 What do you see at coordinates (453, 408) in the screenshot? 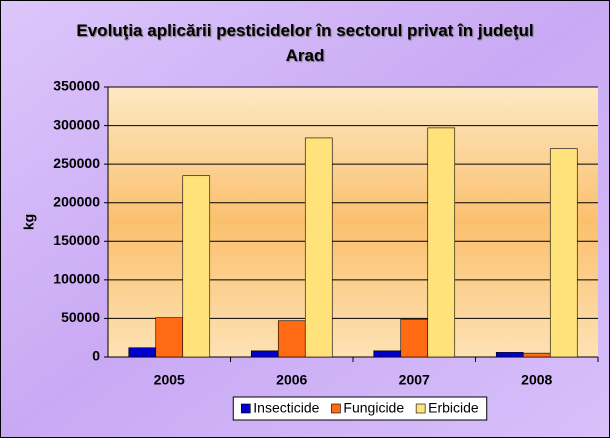
I see `legend-label: Erbicide` at bounding box center [453, 408].